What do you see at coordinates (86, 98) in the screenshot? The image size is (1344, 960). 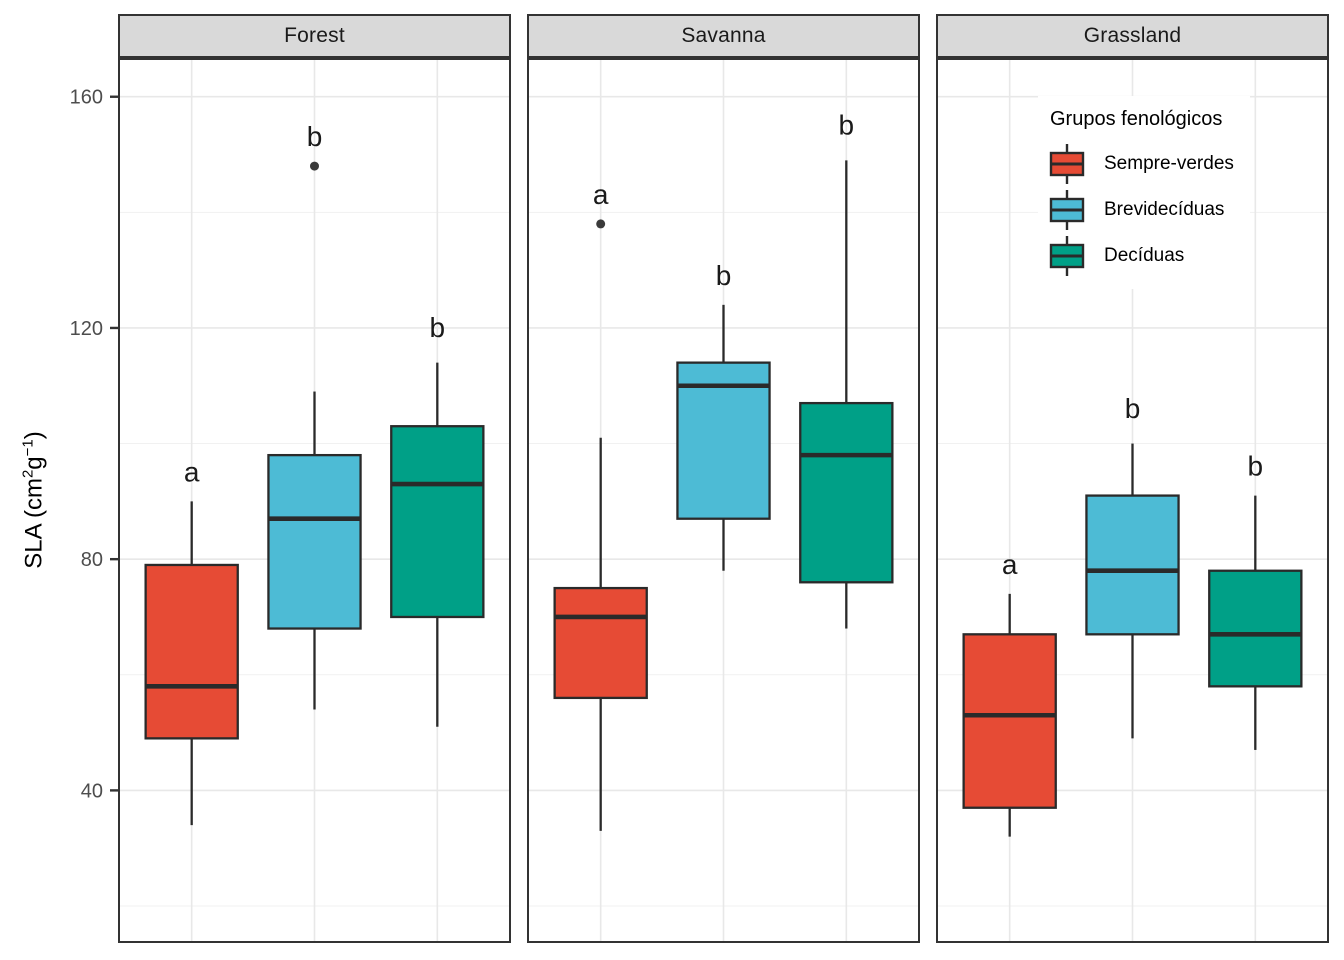 I see `y-tick-label: 160` at bounding box center [86, 98].